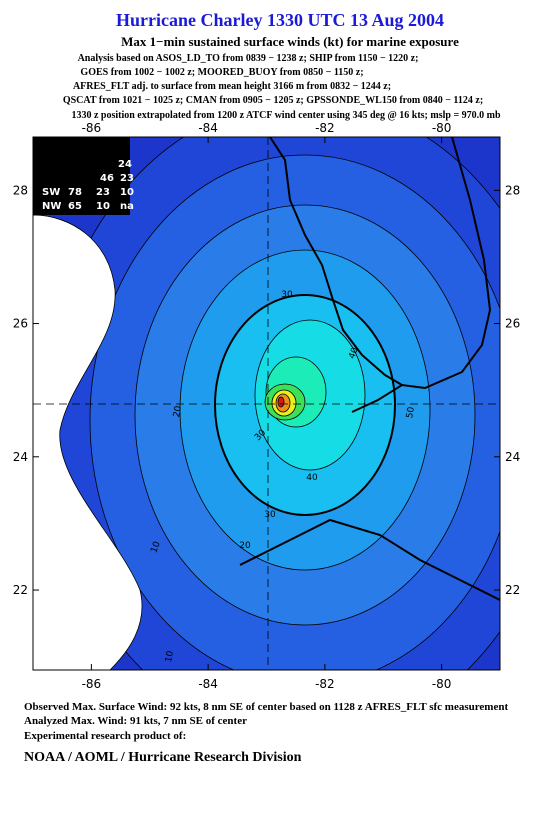  What do you see at coordinates (51, 206) in the screenshot?
I see `quadrant-cell: NW` at bounding box center [51, 206].